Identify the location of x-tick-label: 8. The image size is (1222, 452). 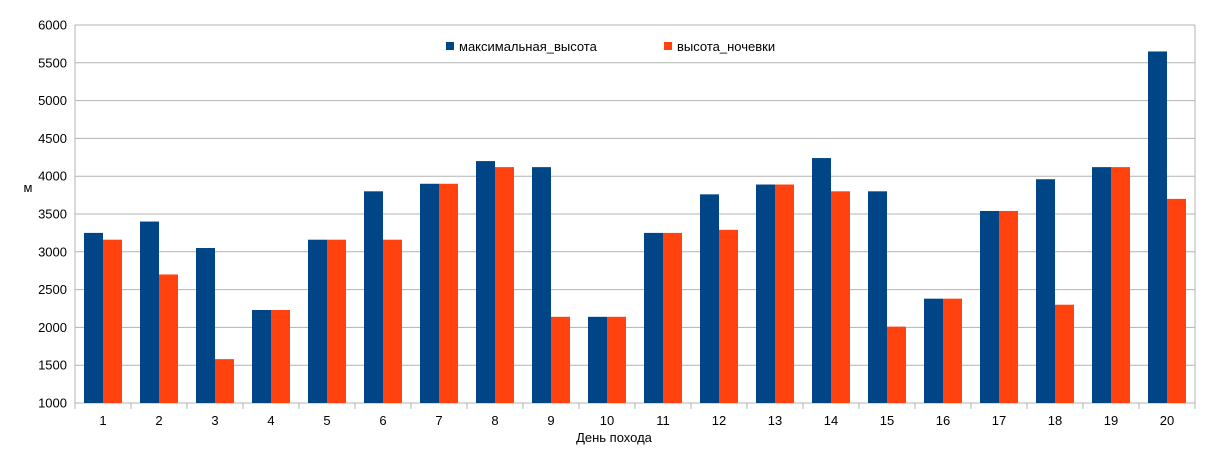
(494, 420).